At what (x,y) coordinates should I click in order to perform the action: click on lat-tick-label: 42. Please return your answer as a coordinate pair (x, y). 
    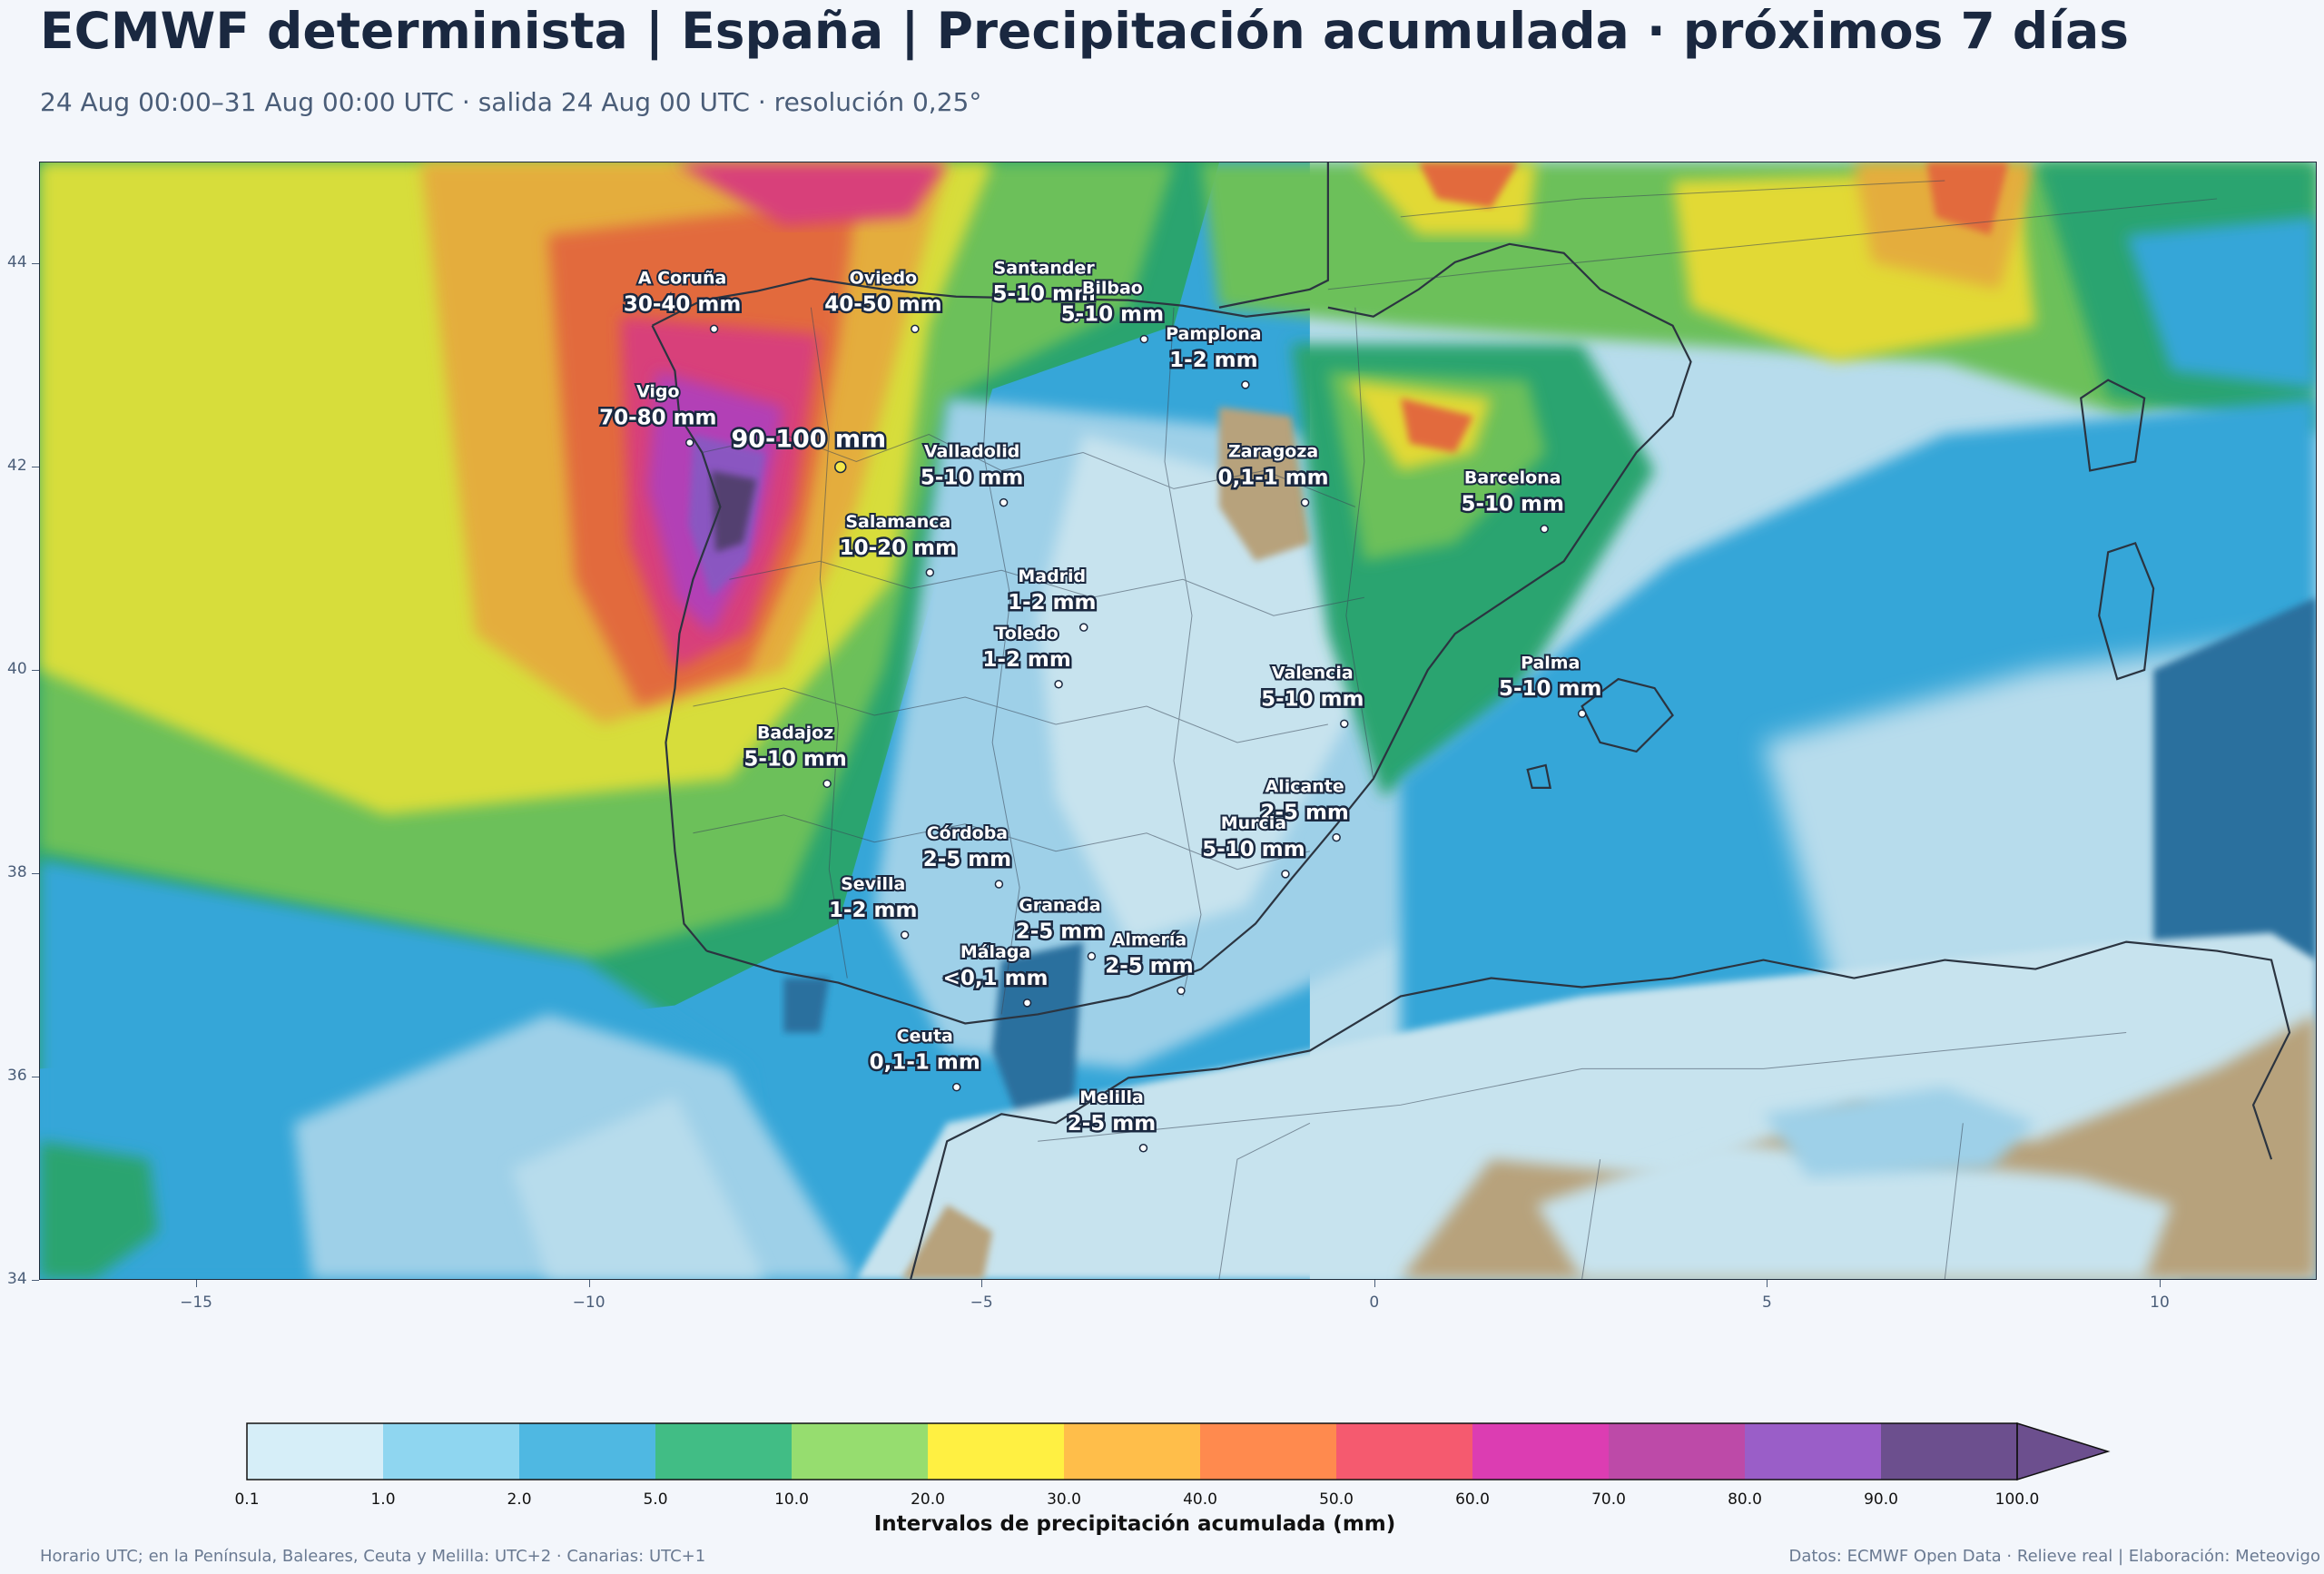
    Looking at the image, I should click on (17, 466).